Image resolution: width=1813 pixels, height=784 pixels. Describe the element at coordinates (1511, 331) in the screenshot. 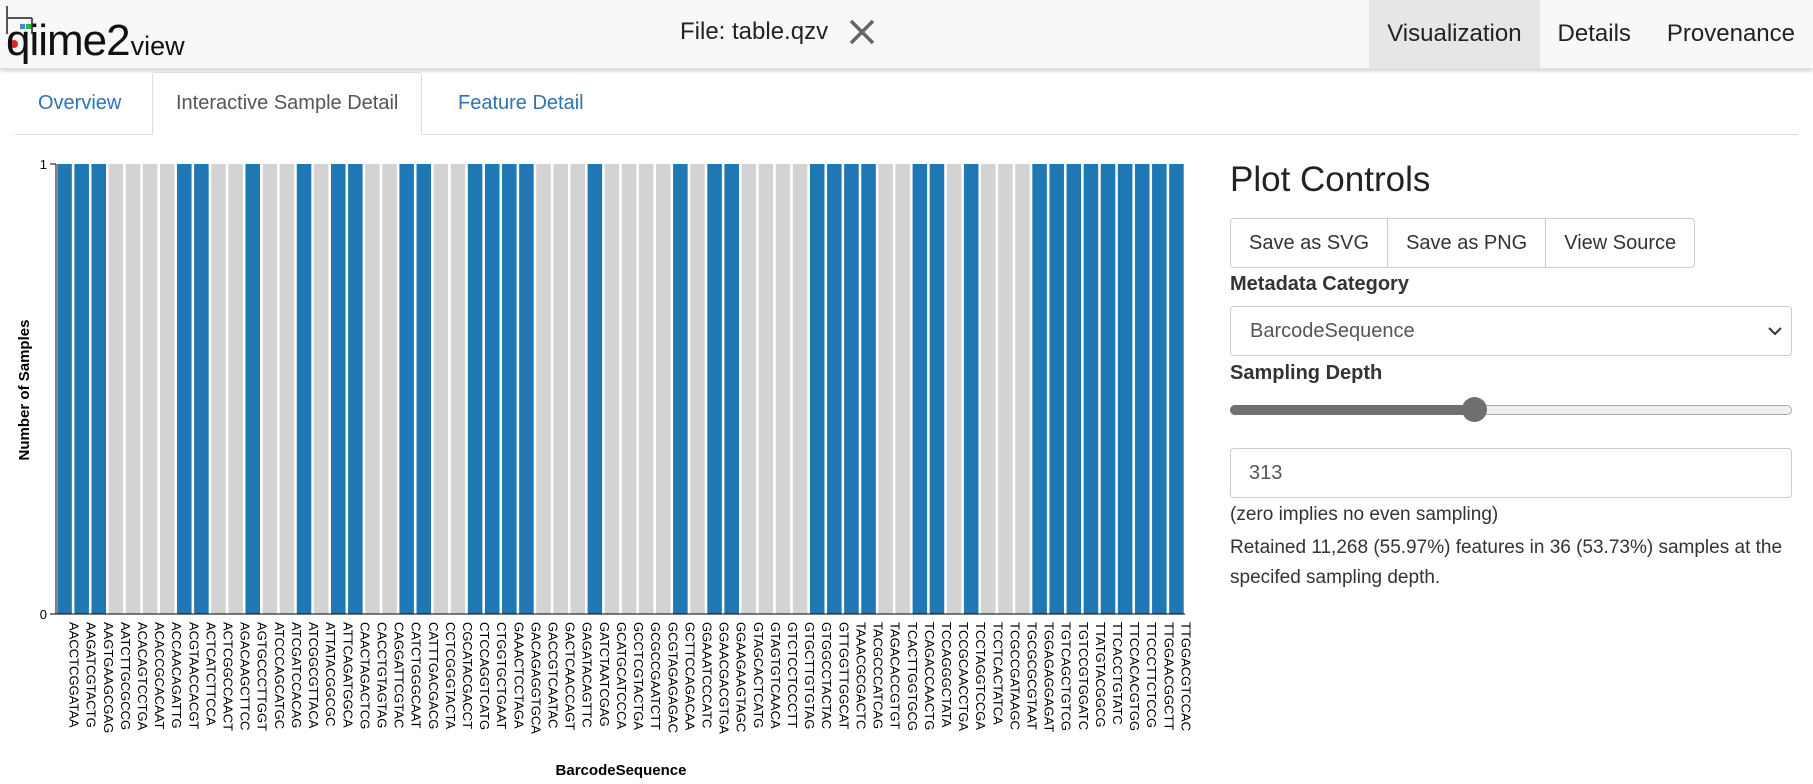

I see `metadata-category-select: BarcodeSequence` at that location.